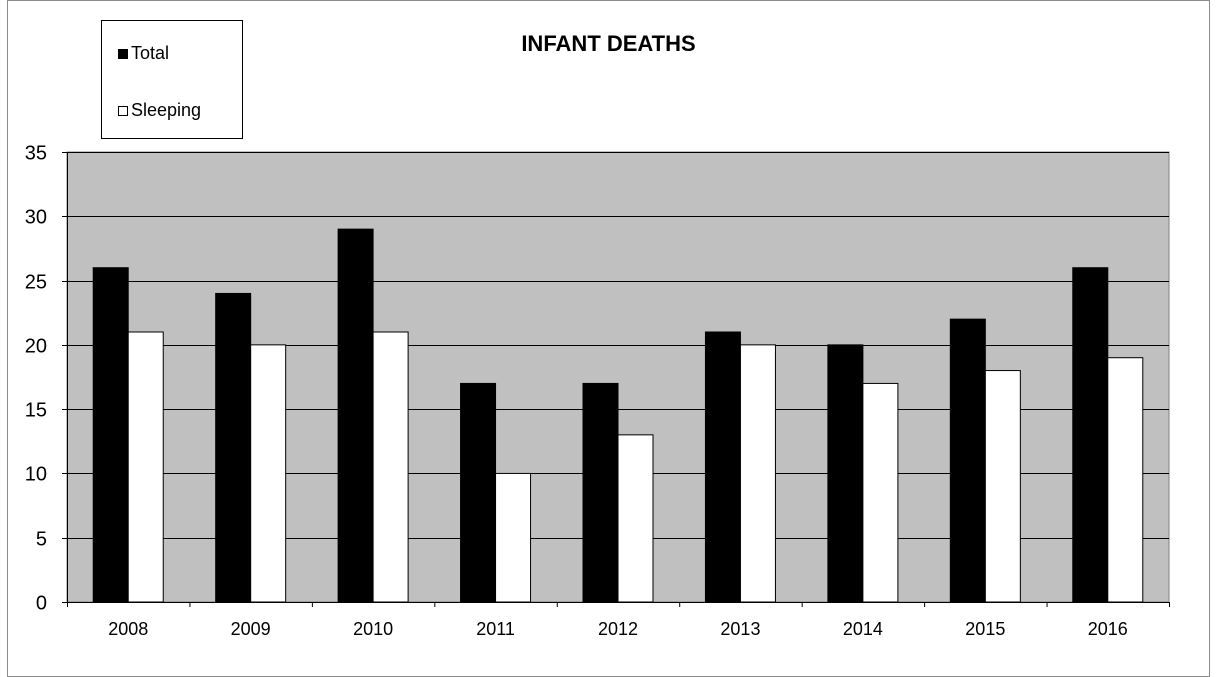 This screenshot has width=1217, height=677. Describe the element at coordinates (36, 283) in the screenshot. I see `y-tick-label: 25` at that location.